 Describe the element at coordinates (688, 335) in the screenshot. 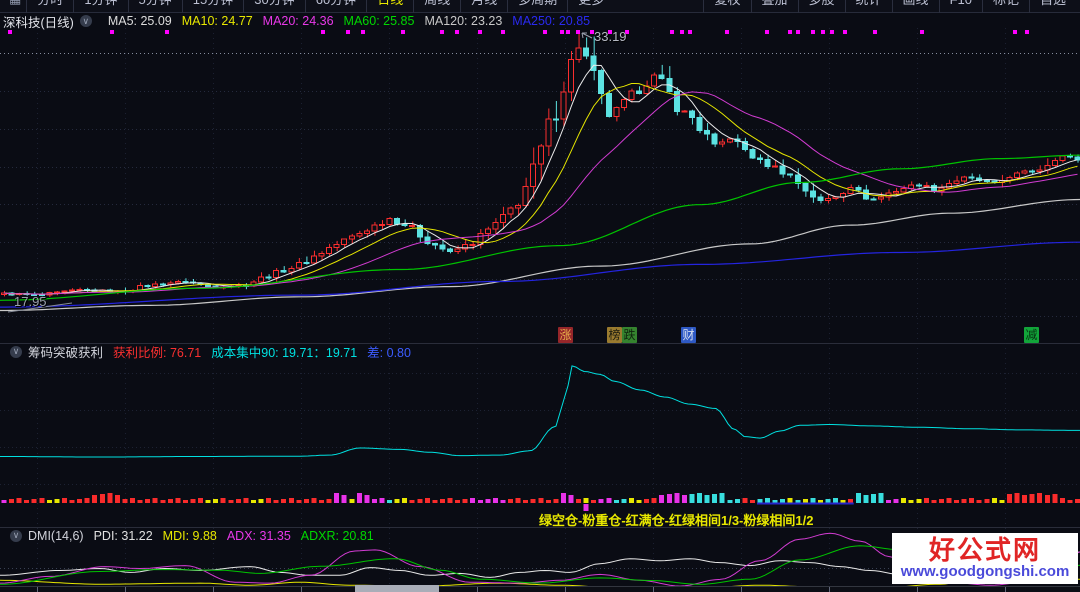

I see `tag-button: 财` at that location.